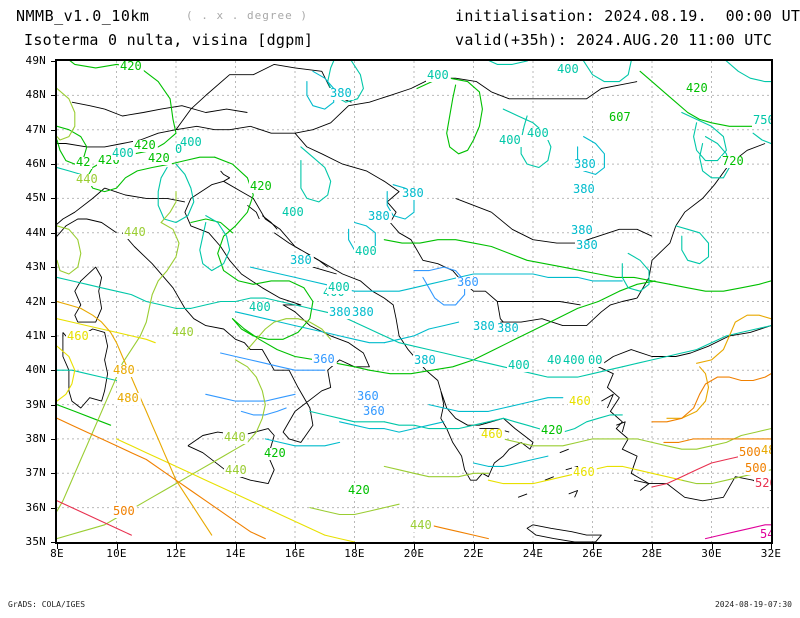  I want to click on y-tick-label-42N: 42N, so click(35, 301).